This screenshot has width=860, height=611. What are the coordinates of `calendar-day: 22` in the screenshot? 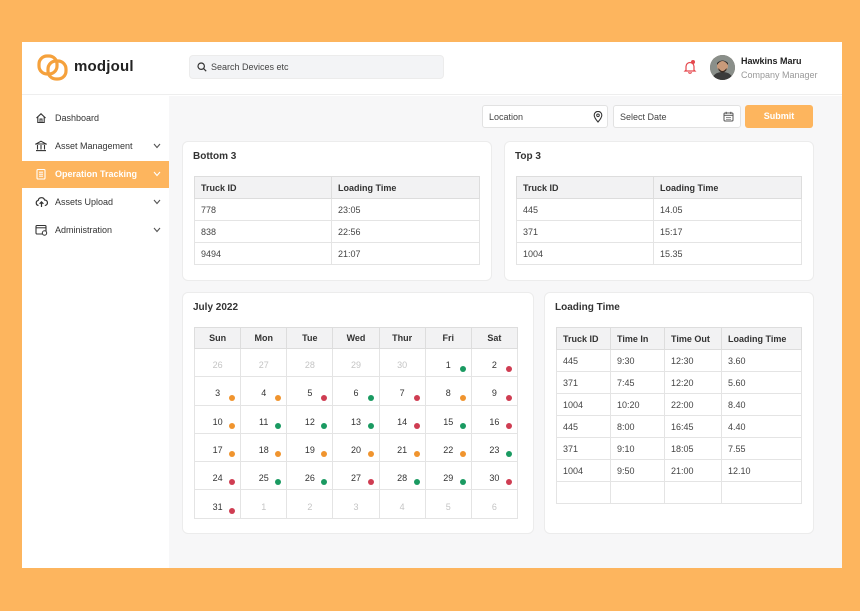 It's located at (448, 447).